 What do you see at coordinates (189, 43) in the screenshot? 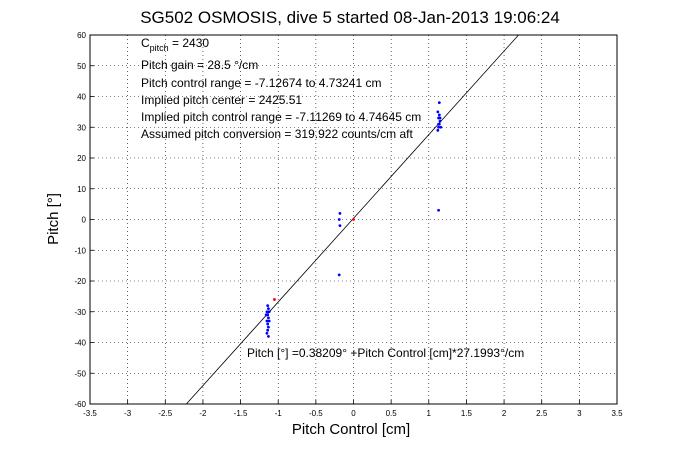
I see `c-pitch-value: = 2430` at bounding box center [189, 43].